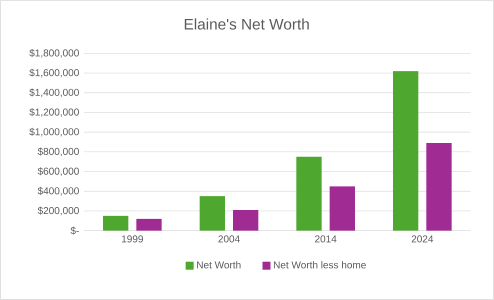 The height and width of the screenshot is (300, 494). What do you see at coordinates (246, 24) in the screenshot?
I see `chart-title: Elaine's Net Worth` at bounding box center [246, 24].